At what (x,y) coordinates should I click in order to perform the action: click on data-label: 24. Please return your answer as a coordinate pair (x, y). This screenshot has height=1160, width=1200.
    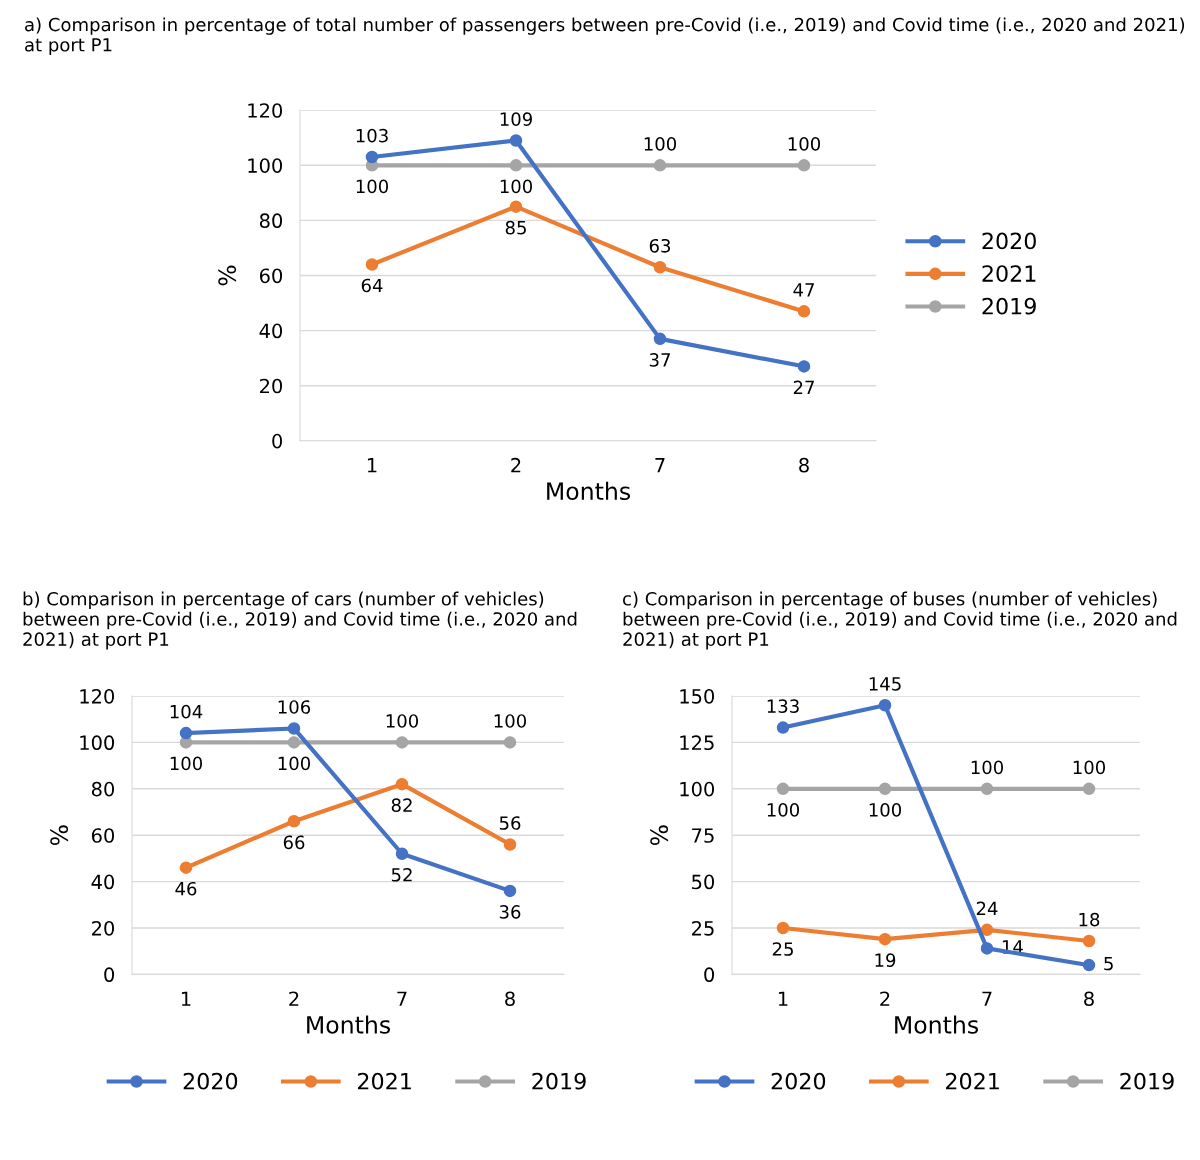
    Looking at the image, I should click on (987, 908).